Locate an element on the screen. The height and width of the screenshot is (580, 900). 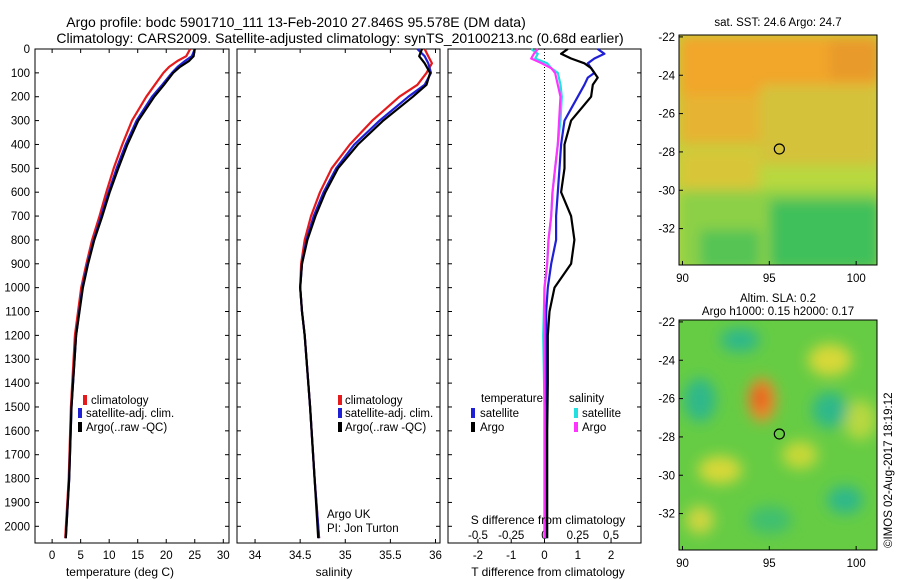
x-tick-label: 34 is located at coordinates (255, 556).